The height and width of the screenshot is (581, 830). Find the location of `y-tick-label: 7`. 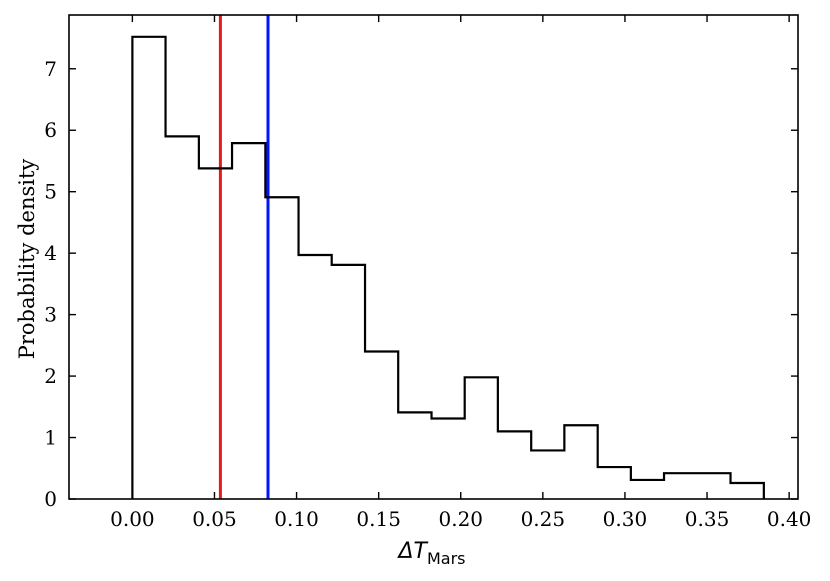

y-tick-label: 7 is located at coordinates (50, 69).